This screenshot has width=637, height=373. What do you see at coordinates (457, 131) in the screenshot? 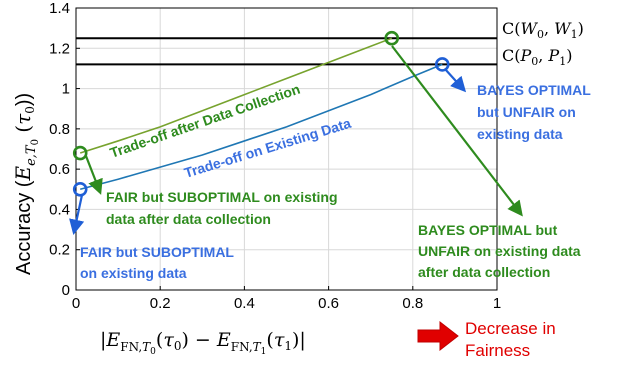
I see `arrow-bayes-after` at bounding box center [457, 131].